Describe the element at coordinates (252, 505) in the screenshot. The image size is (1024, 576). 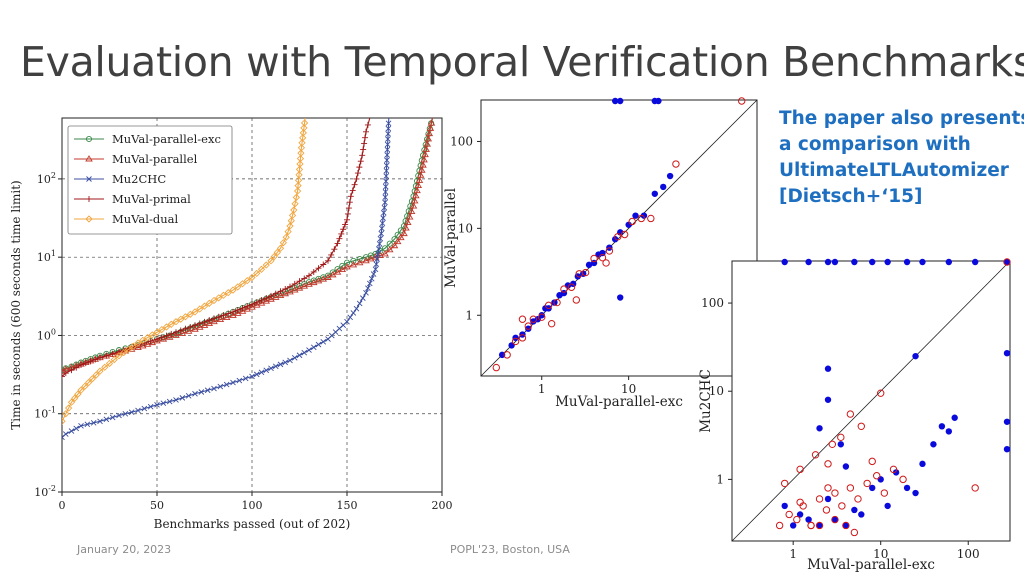
I see `x-tick-label: 100` at that location.